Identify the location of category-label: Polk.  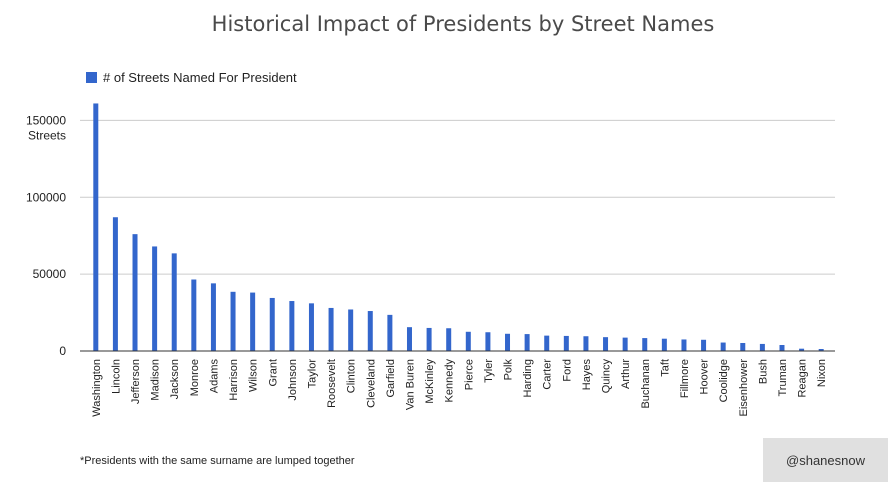
(509, 370).